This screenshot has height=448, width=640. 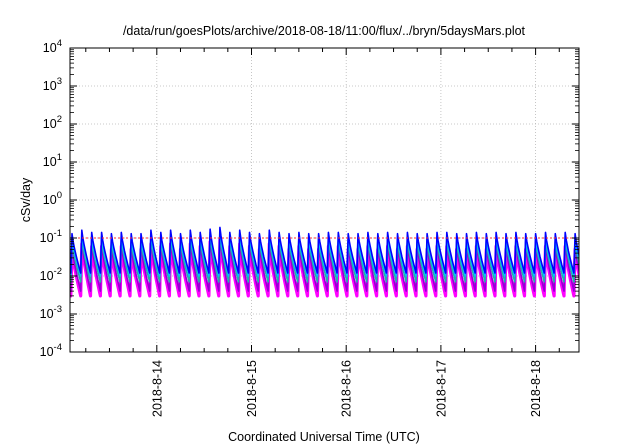 What do you see at coordinates (51, 312) in the screenshot?
I see `y-tick-label: 10⁻³` at bounding box center [51, 312].